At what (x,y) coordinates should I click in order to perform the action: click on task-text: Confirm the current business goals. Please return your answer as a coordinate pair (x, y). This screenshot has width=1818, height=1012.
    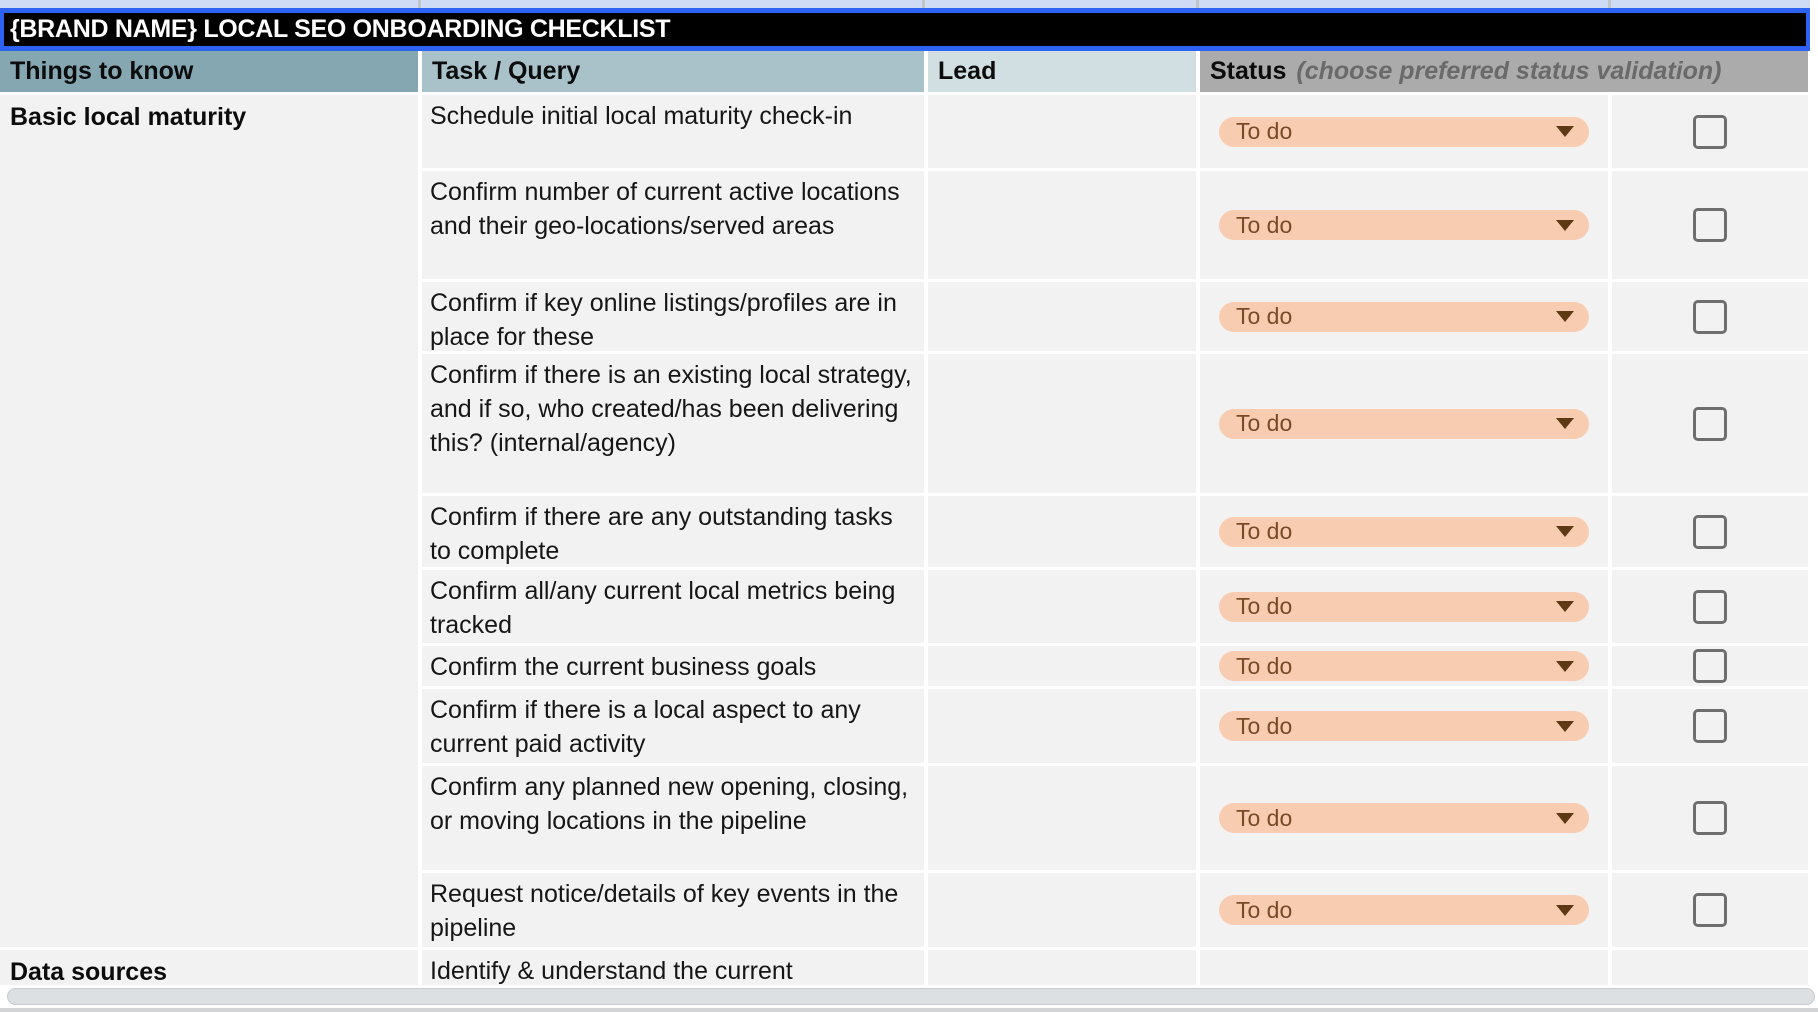
    Looking at the image, I should click on (623, 667).